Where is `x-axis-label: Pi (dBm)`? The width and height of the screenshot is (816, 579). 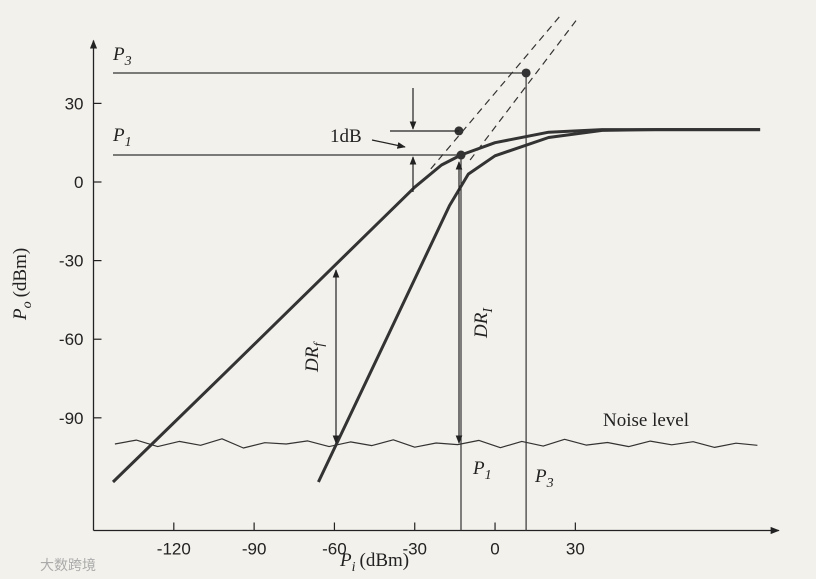
x-axis-label: Pi (dBm) is located at coordinates (374, 562).